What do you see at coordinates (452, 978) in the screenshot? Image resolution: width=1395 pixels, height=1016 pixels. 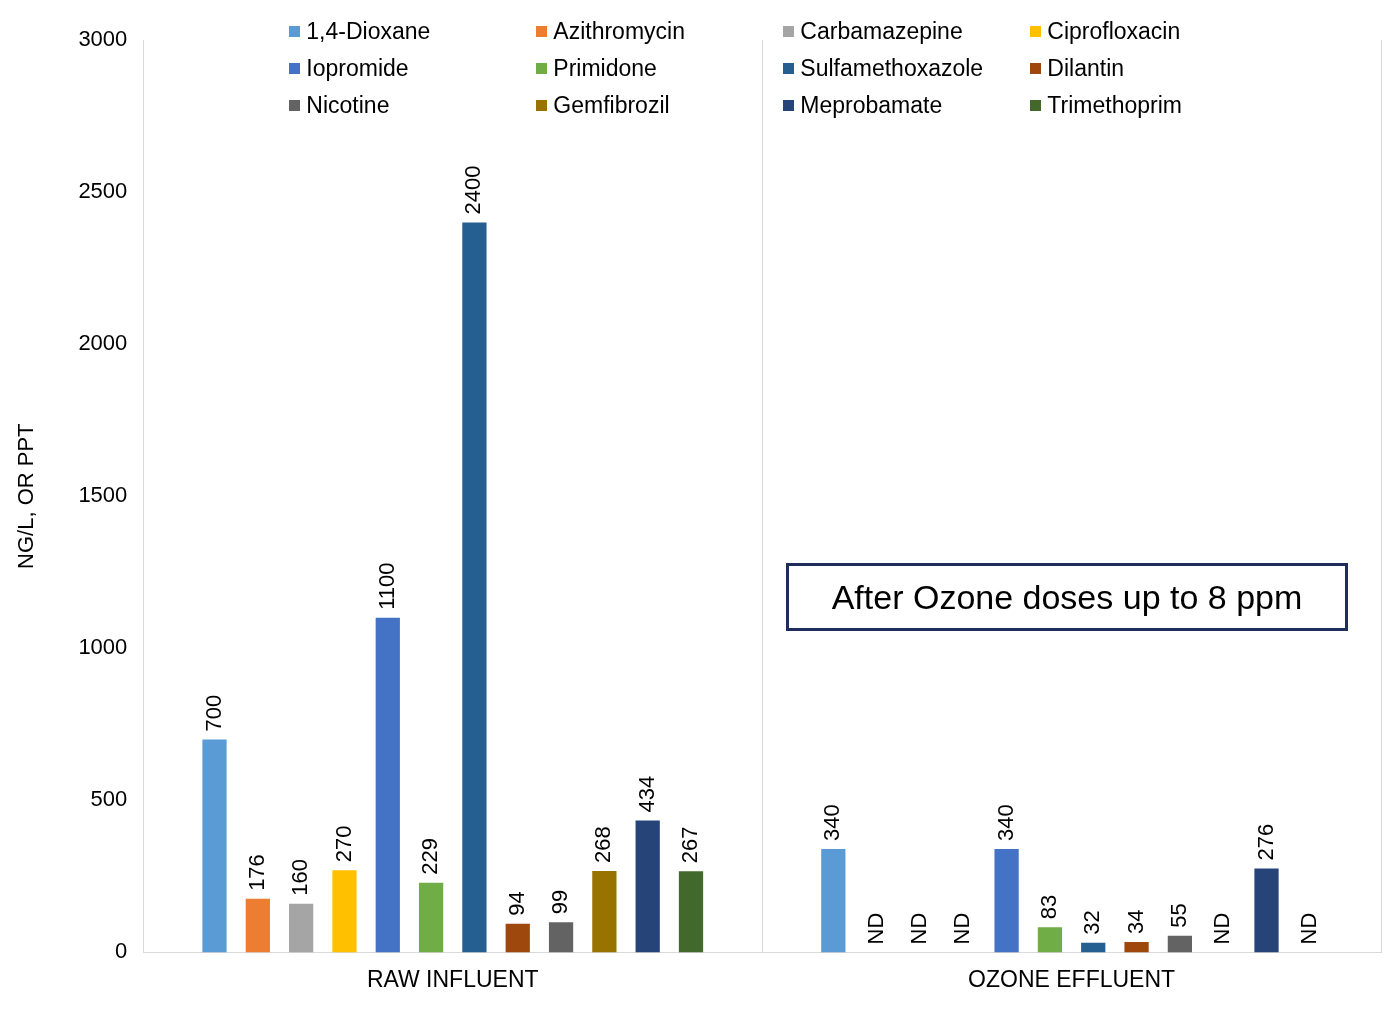 I see `x-tick-label: RAW INFLUENT` at bounding box center [452, 978].